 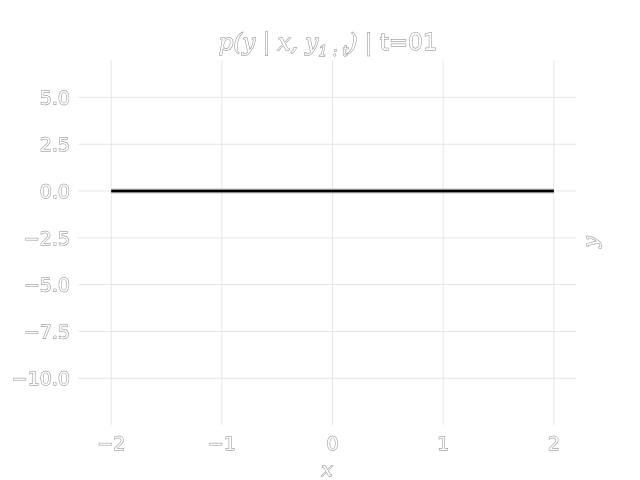 I want to click on y-tick-label: 2.5, so click(x=55, y=145).